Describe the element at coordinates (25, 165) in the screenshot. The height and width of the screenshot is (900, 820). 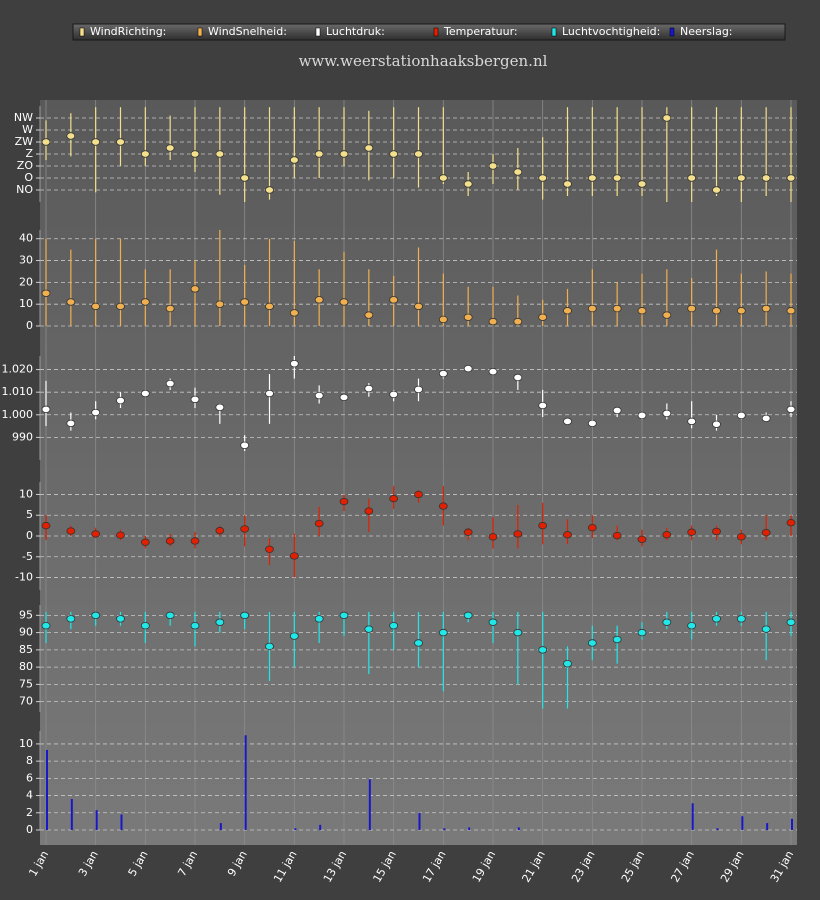
I see `y-tick-label: ZO` at that location.